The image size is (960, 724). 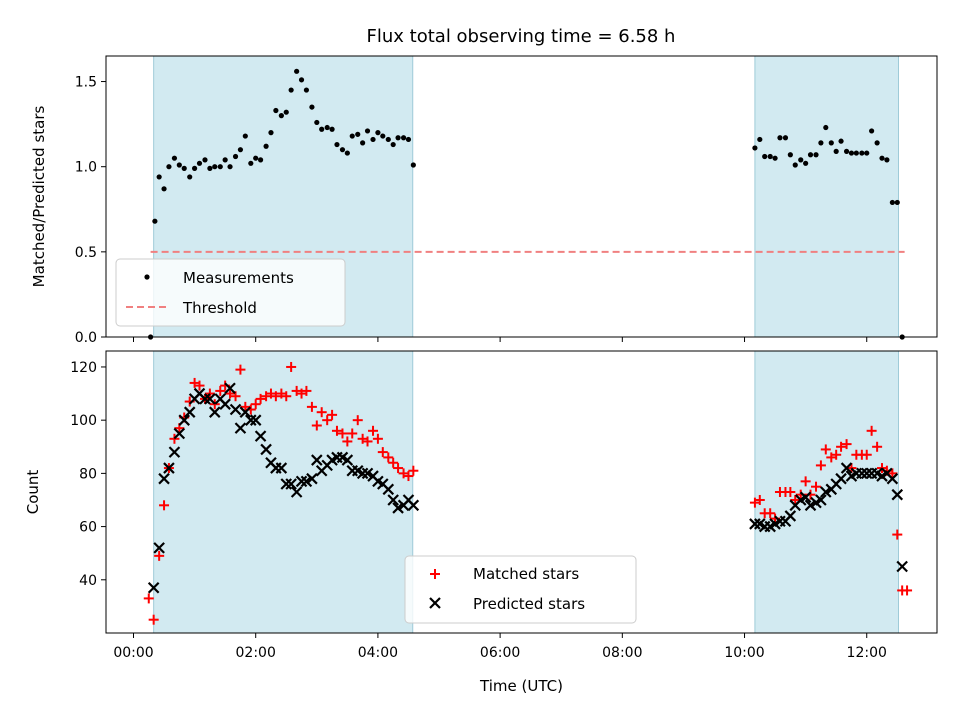 What do you see at coordinates (529, 604) in the screenshot?
I see `legend-label: Predicted stars` at bounding box center [529, 604].